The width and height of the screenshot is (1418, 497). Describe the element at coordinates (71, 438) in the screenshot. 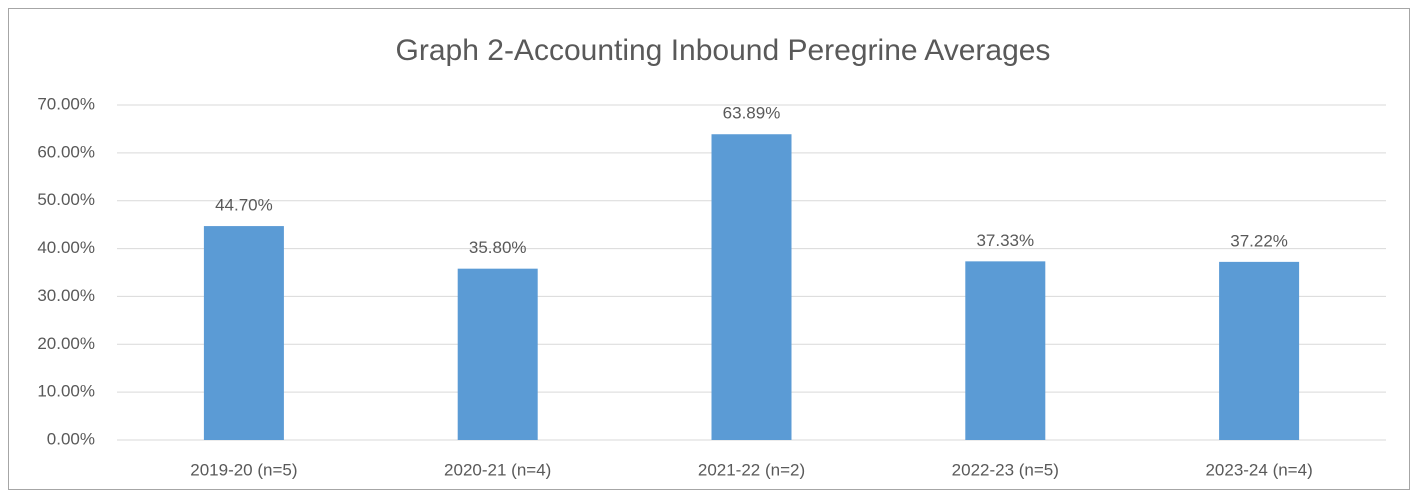

I see `y-tick-label: 0.00%` at that location.